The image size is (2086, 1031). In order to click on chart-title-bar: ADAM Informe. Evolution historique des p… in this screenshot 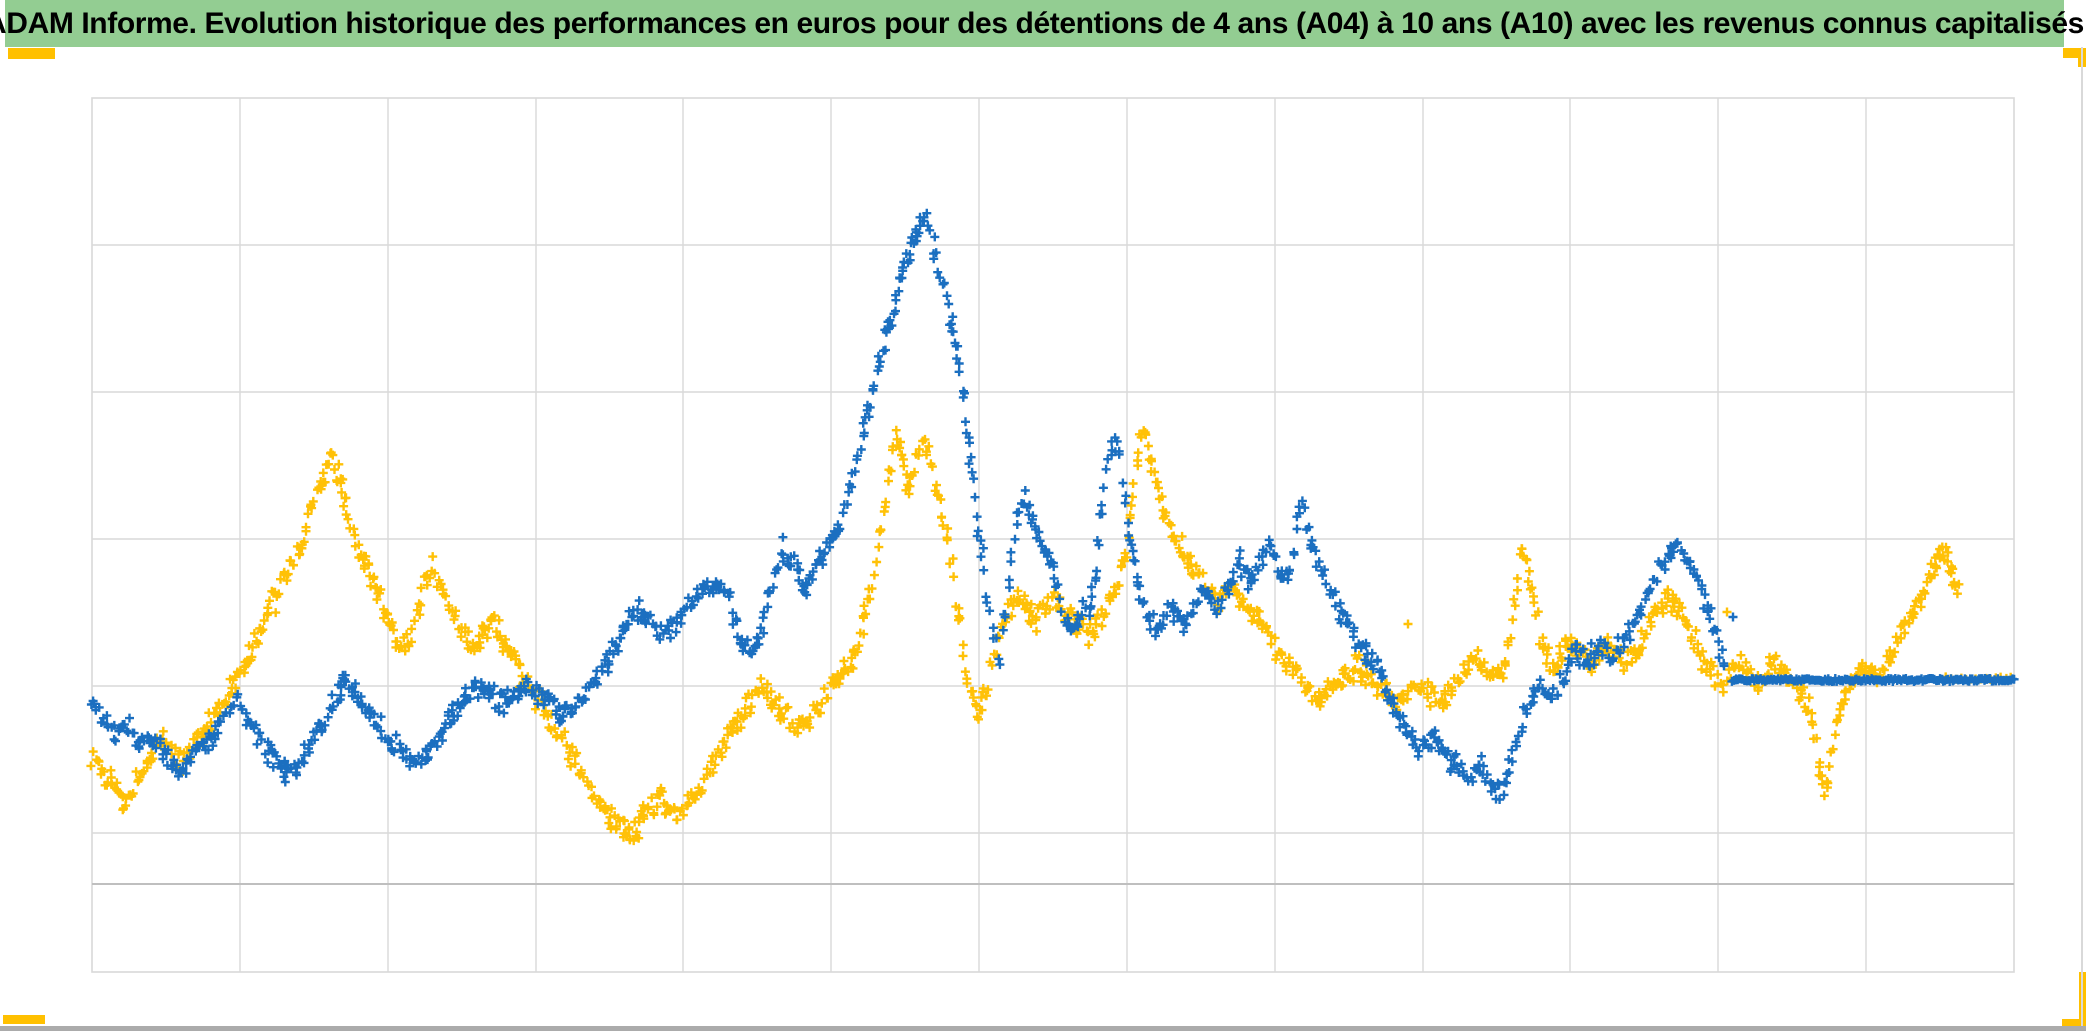, I will do `click(1042, 23)`.